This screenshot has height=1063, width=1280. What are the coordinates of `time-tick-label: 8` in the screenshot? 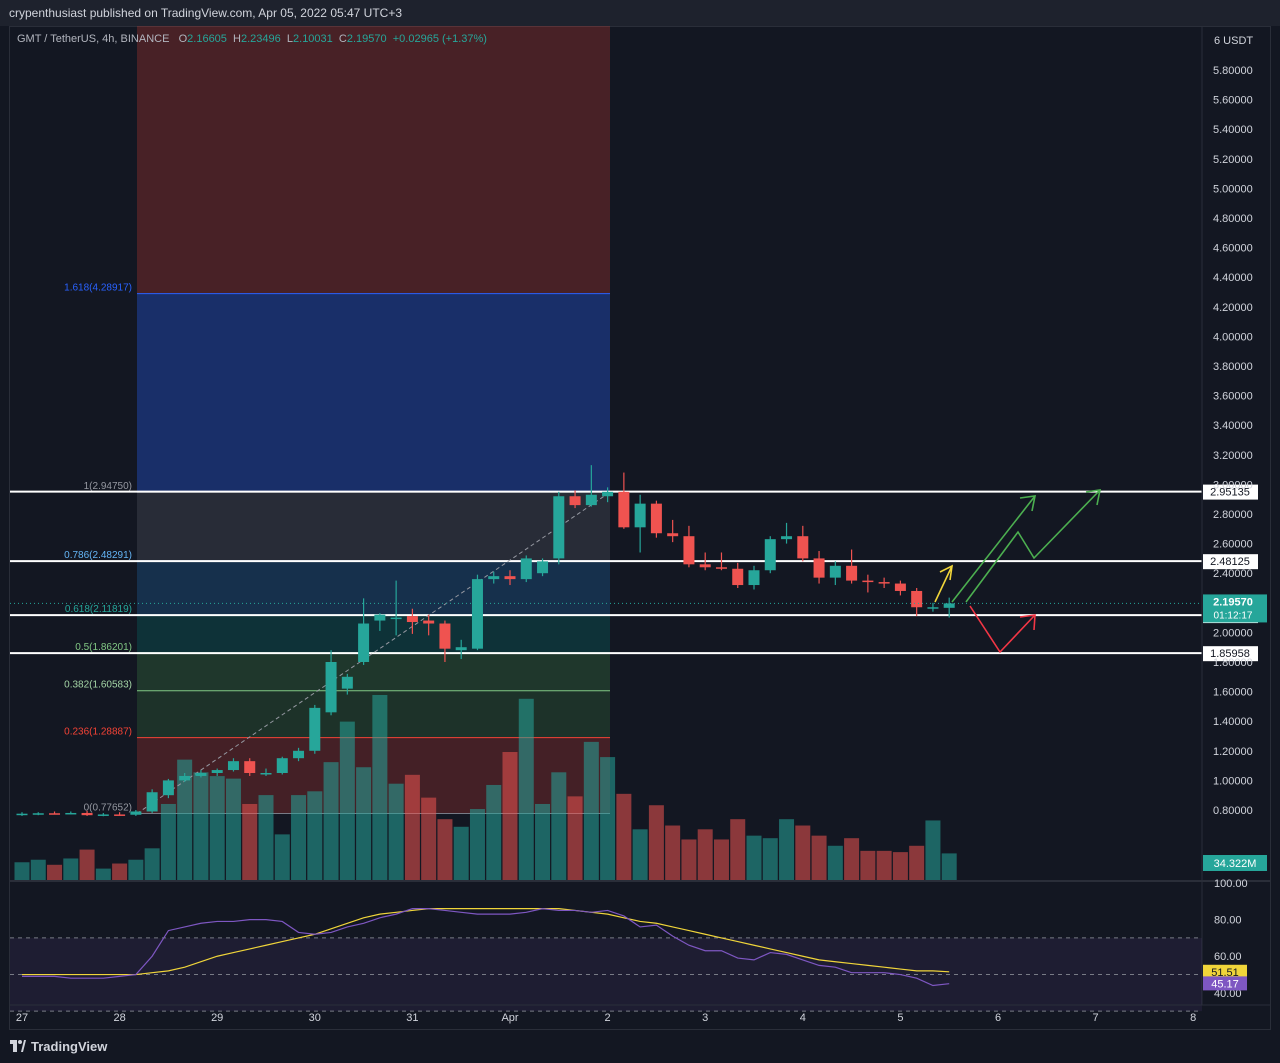 It's located at (1193, 1018).